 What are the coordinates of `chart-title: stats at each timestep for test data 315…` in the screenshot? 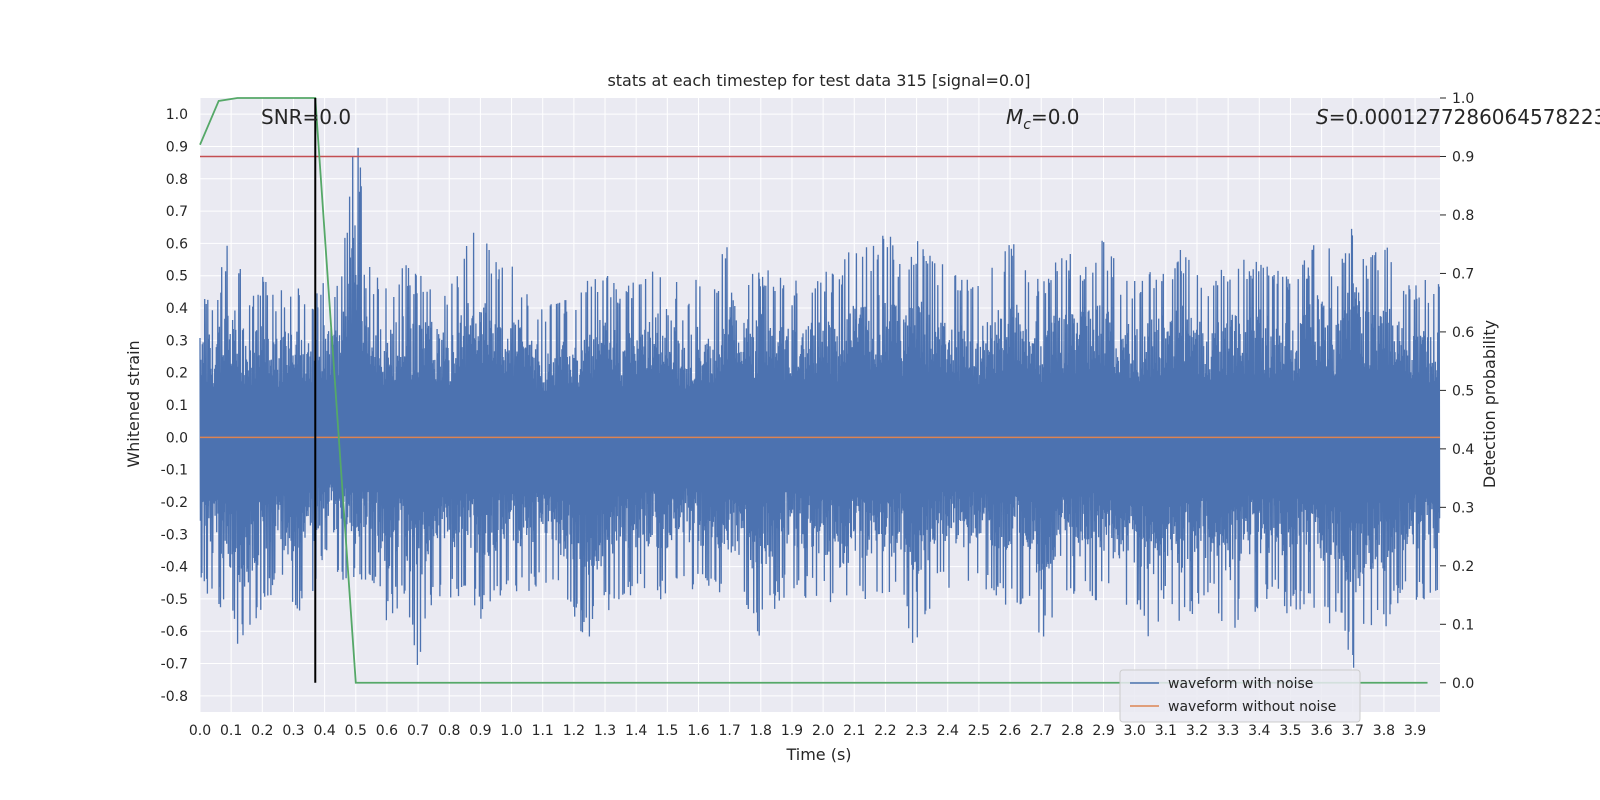 It's located at (818, 80).